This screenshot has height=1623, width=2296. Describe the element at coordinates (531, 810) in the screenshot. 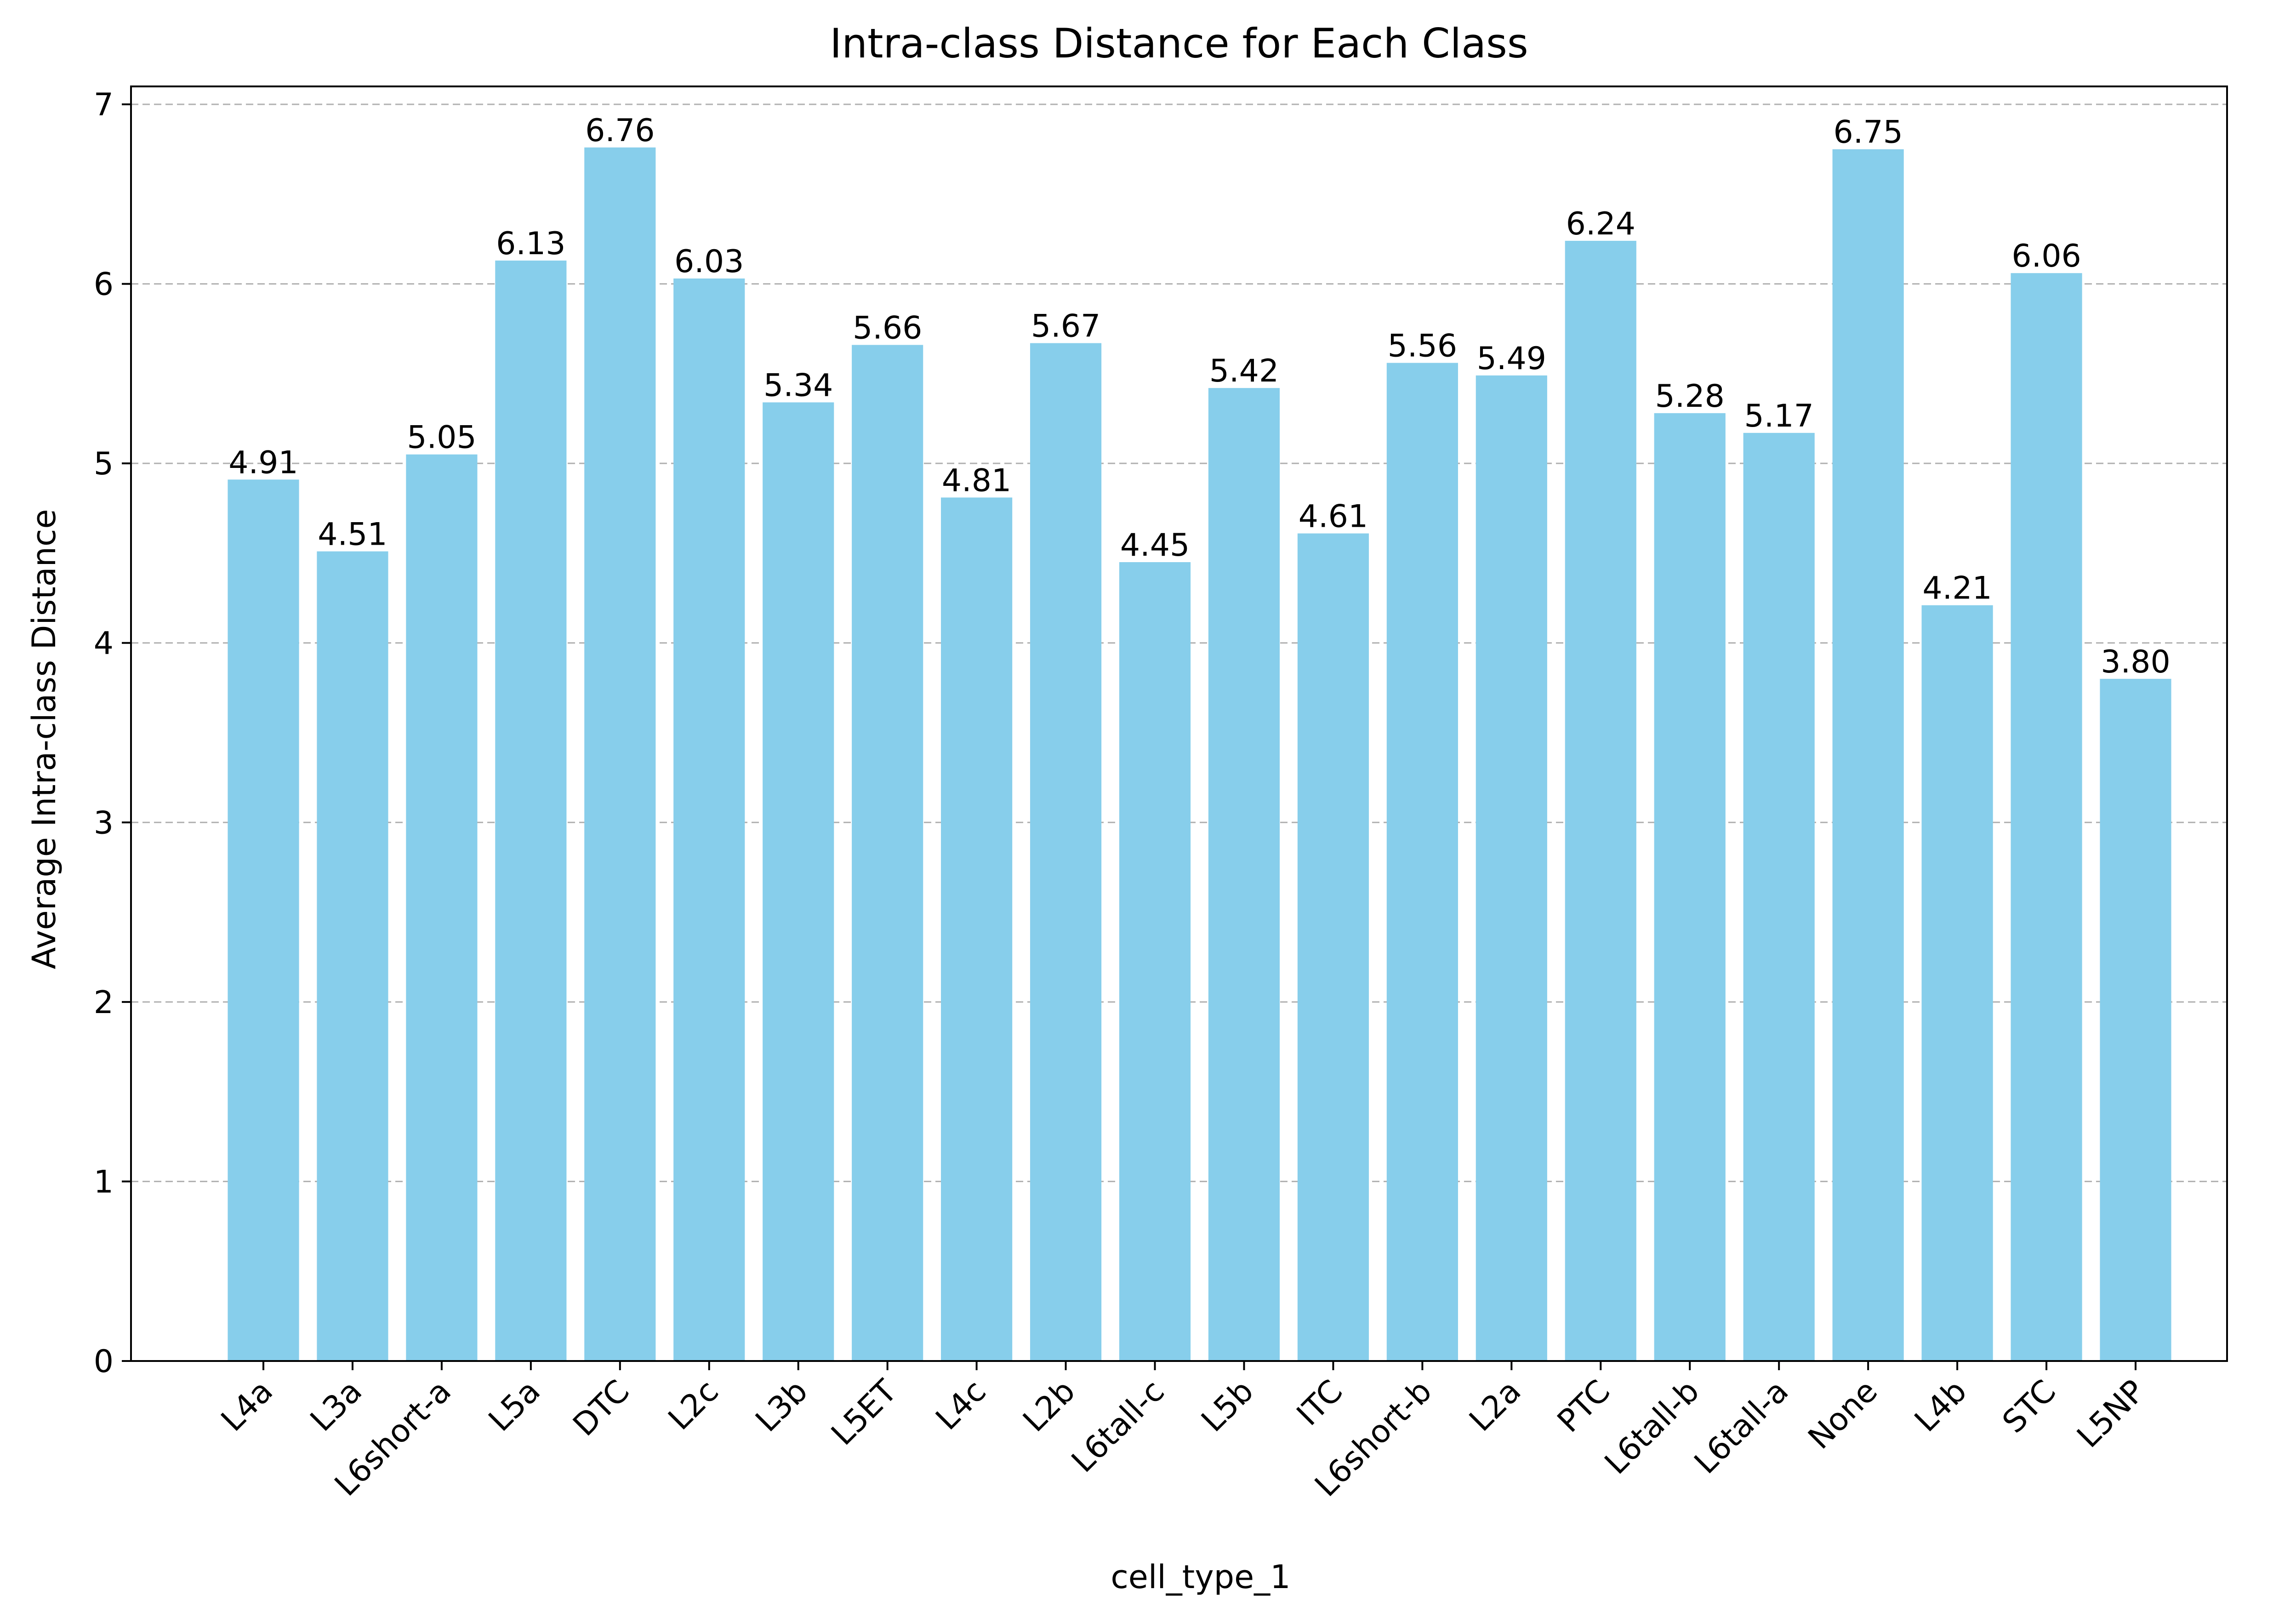

I see `bar-L5a` at that location.